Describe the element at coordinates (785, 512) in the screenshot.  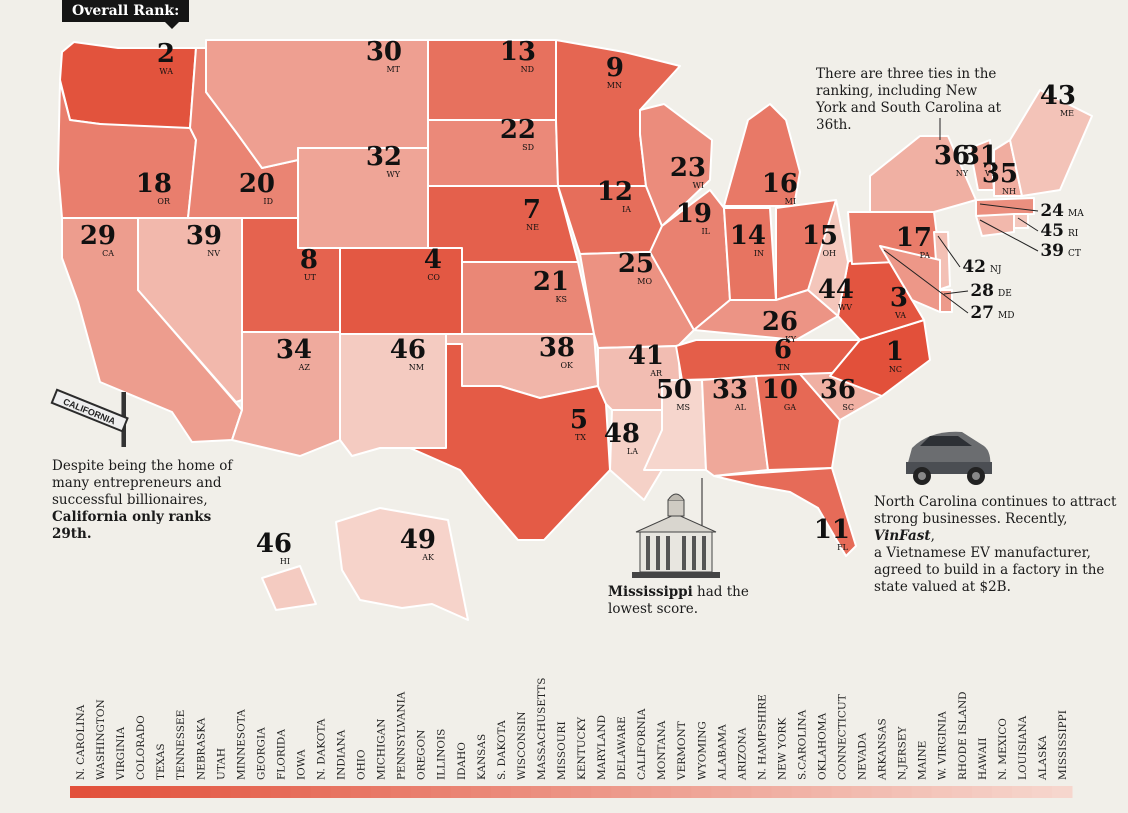
I see `state-fl` at that location.